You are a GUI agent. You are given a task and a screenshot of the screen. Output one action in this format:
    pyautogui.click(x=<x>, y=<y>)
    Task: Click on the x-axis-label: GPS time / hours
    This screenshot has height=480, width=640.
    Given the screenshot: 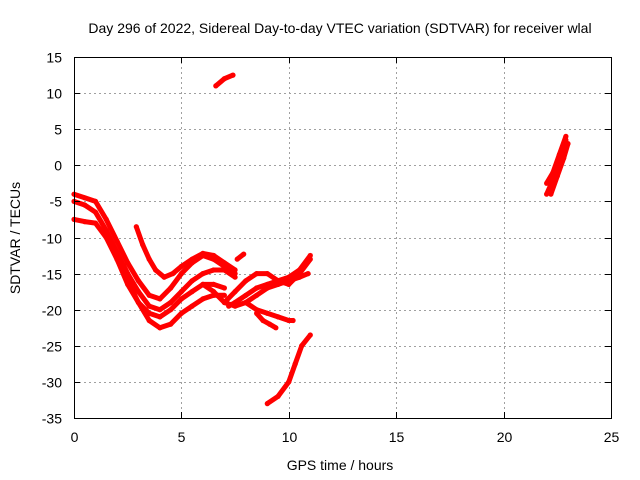 What is the action you would take?
    pyautogui.click(x=340, y=465)
    